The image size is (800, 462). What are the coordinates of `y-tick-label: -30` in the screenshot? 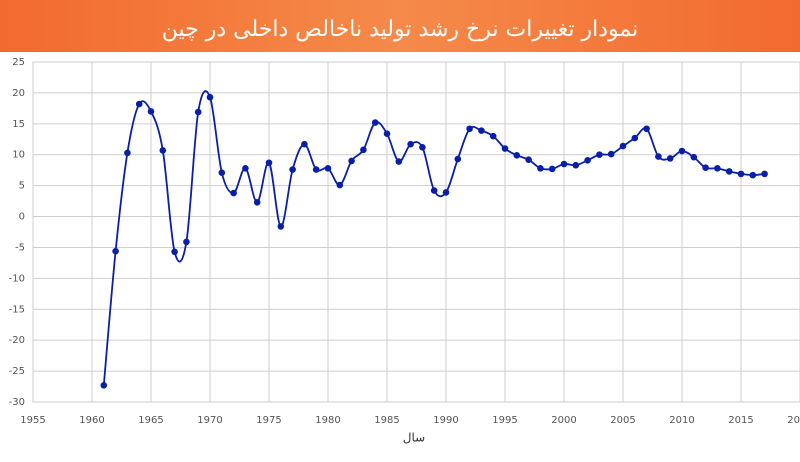 It's located at (17, 402).